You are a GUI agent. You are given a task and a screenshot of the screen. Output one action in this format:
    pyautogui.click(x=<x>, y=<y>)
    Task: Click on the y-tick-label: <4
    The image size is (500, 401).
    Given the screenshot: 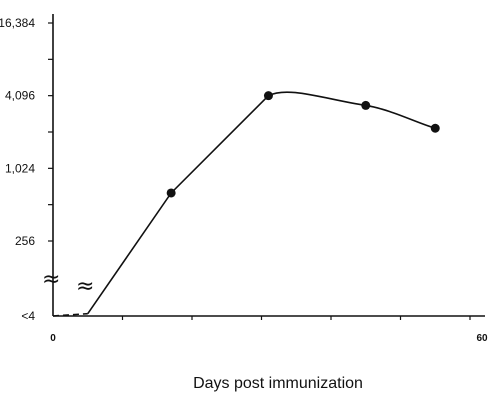 What is the action you would take?
    pyautogui.click(x=28, y=316)
    